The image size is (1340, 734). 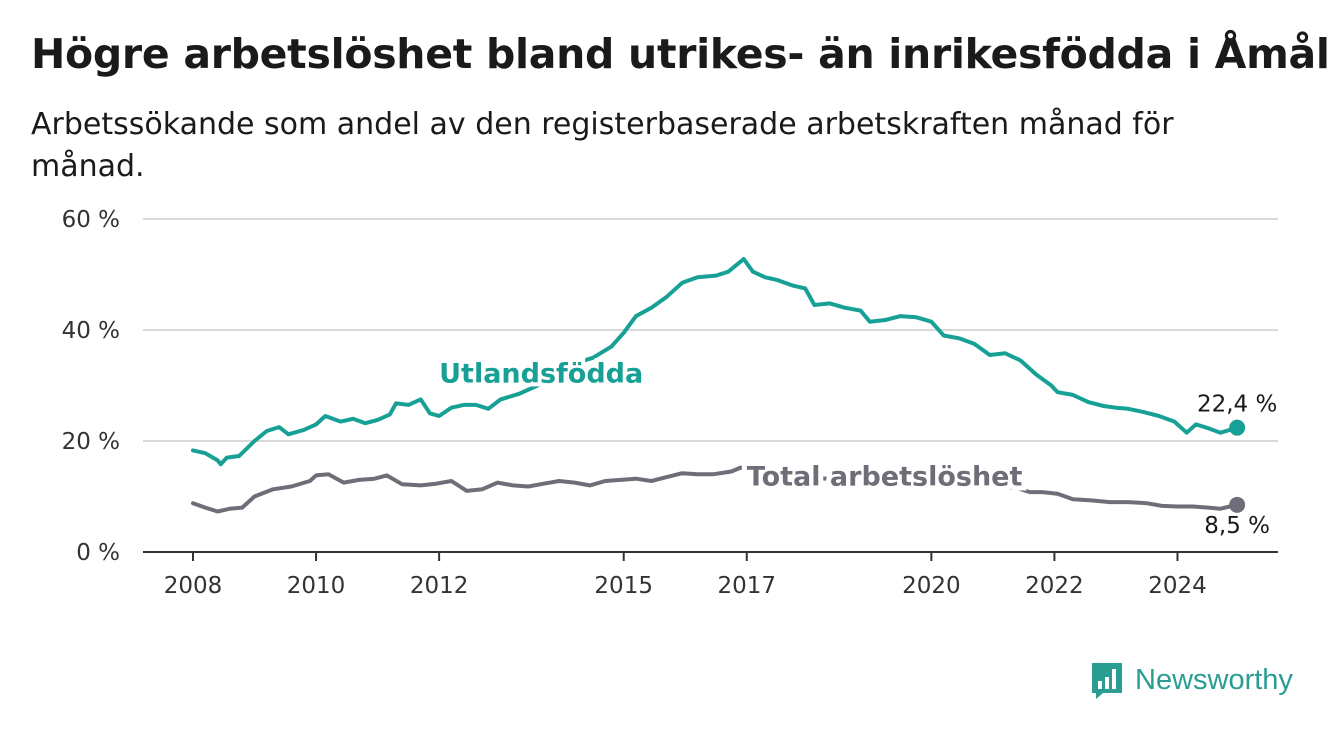 I want to click on series-label-utlandsfodda: Utlandsfödda, so click(x=541, y=374).